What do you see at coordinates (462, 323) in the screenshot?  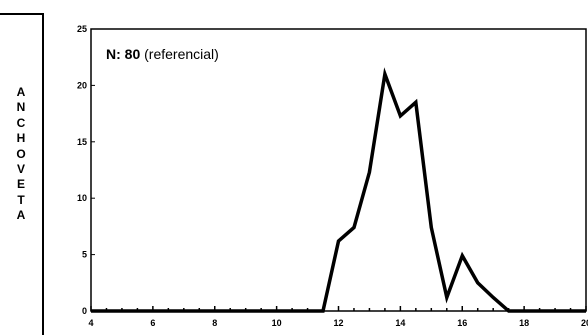 I see `x-tick-label: 16` at bounding box center [462, 323].